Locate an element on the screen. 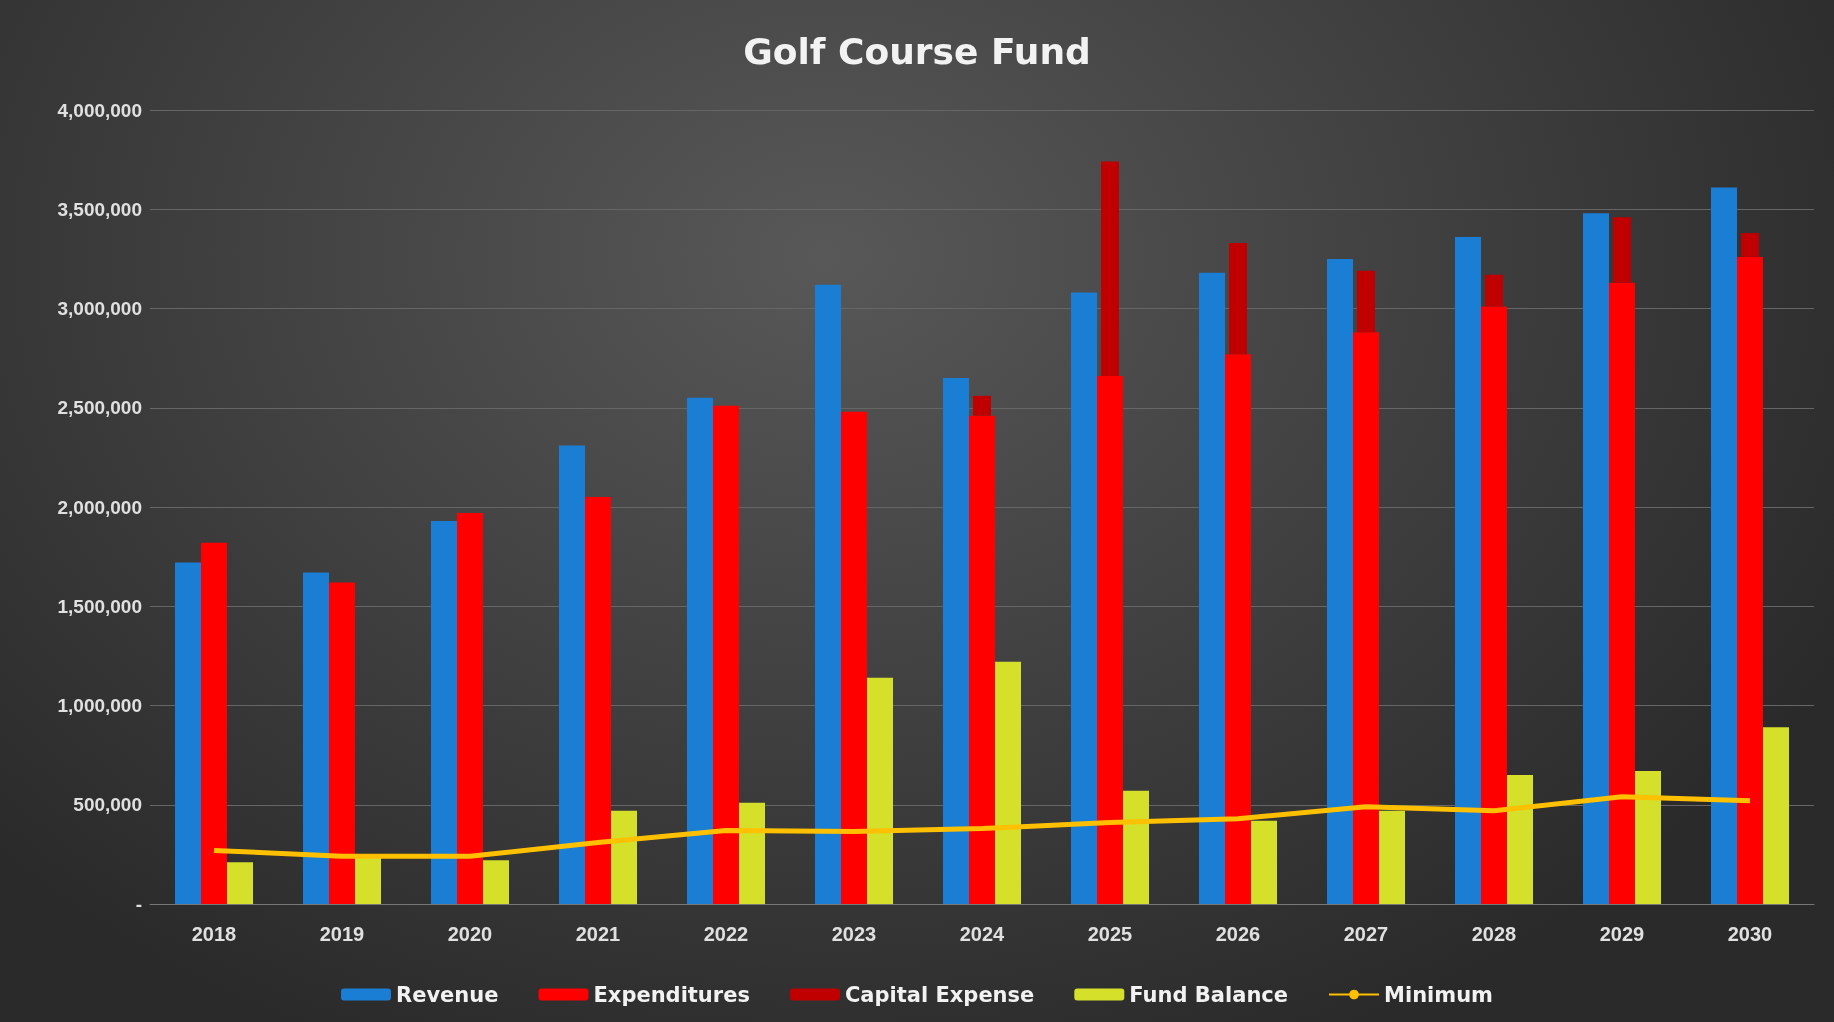 The width and height of the screenshot is (1834, 1022). x-tick-label: 2029 is located at coordinates (1622, 934).